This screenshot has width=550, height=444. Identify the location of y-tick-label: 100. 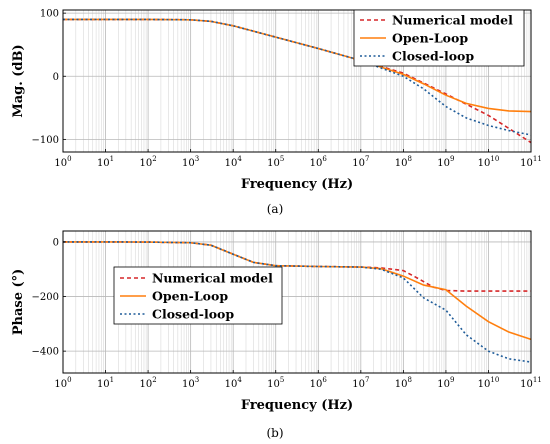
(49, 14).